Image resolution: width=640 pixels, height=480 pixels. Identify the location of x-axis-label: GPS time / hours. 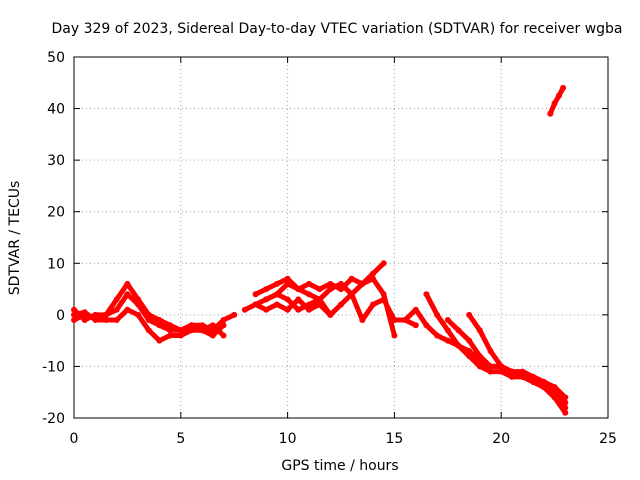
(339, 466).